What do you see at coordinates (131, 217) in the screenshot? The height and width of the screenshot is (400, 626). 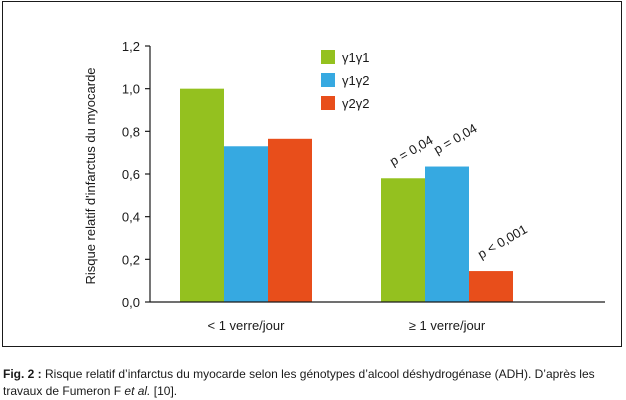 I see `y-tick-label: 0,4` at bounding box center [131, 217].